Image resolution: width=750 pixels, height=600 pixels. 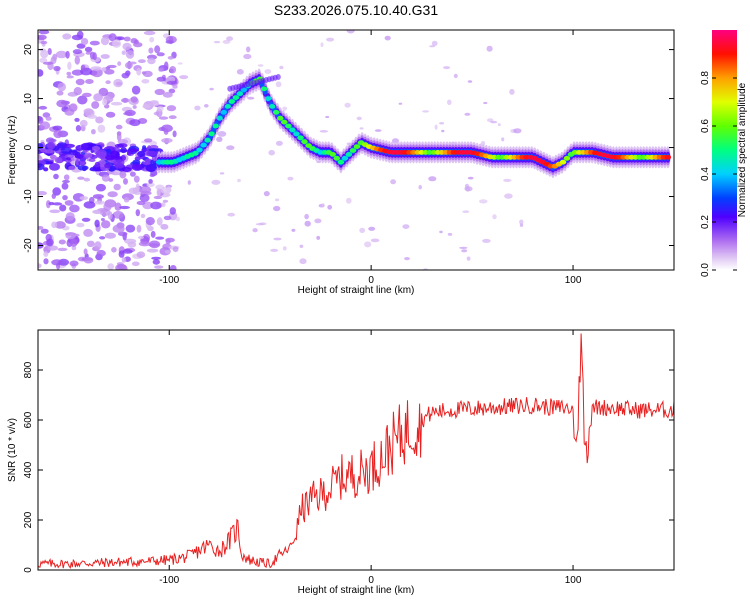 What do you see at coordinates (278, 77) in the screenshot?
I see `ridge-branch-cell` at bounding box center [278, 77].